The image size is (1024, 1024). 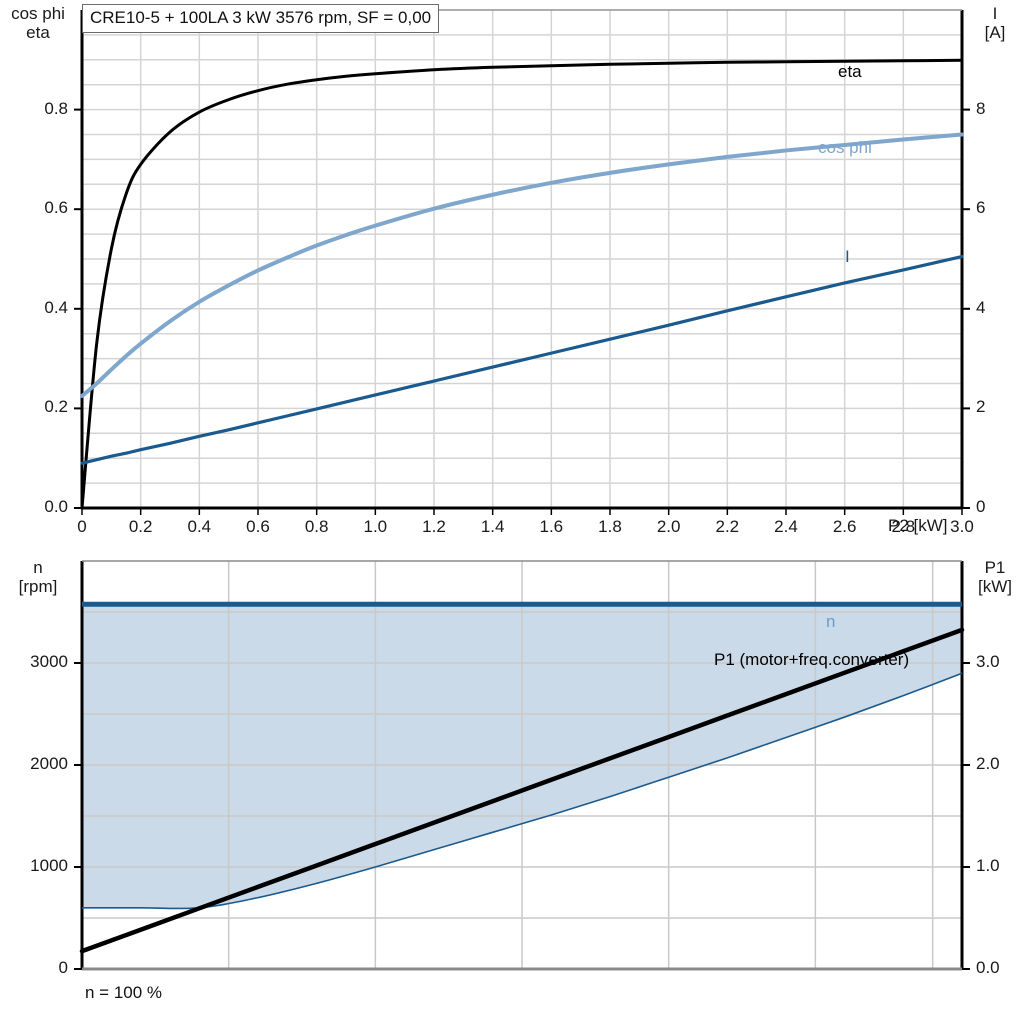 What do you see at coordinates (82, 526) in the screenshot?
I see `top-x-tick-label: 0` at bounding box center [82, 526].